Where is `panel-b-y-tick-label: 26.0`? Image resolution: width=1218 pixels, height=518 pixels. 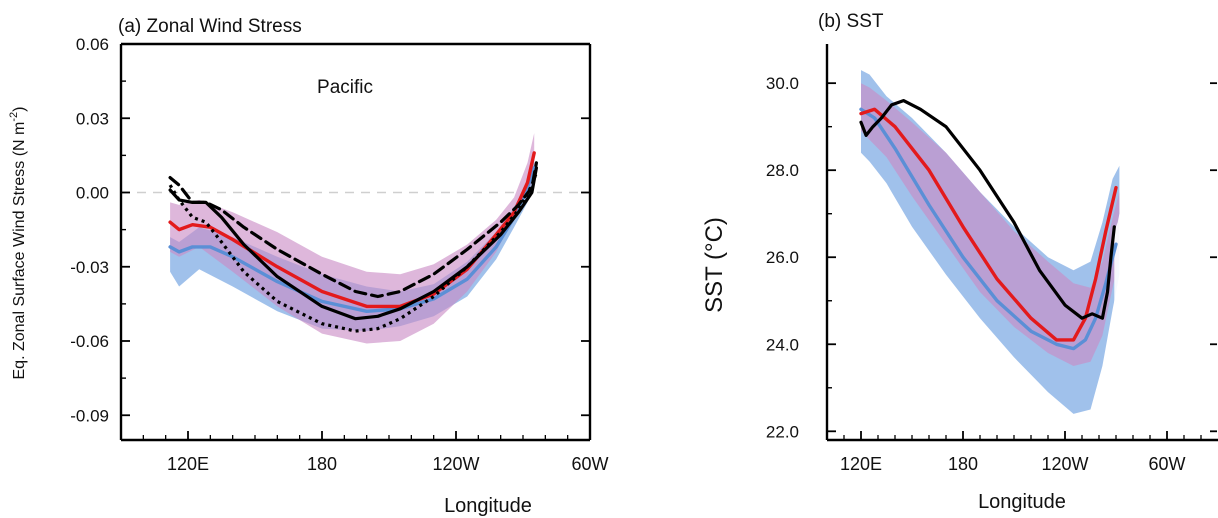
panel-b-y-tick-label: 26.0 is located at coordinates (782, 257).